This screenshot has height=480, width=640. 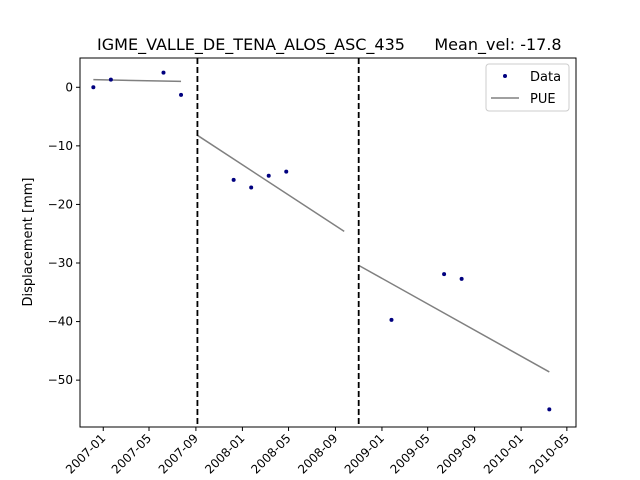 I want to click on y-tick-label: −20, so click(x=60, y=204).